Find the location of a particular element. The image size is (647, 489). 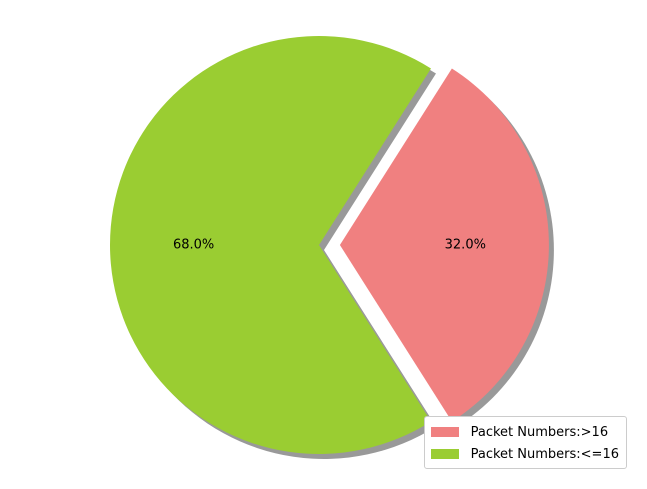

legend-label-gt16: Packet Numbers:>16 is located at coordinates (539, 432).